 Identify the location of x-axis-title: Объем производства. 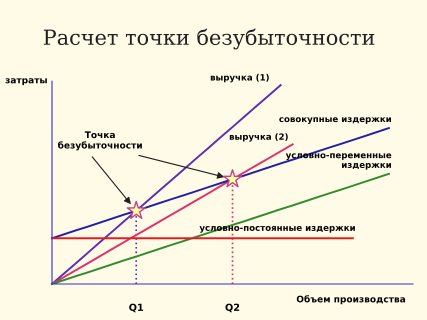
(351, 299).